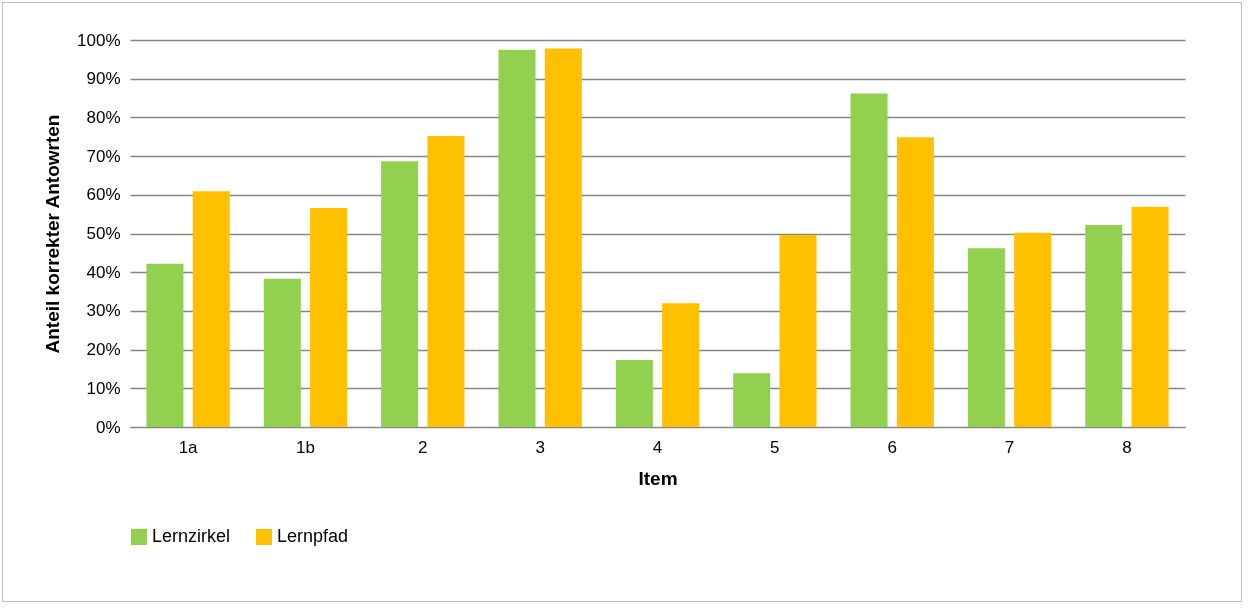 Image resolution: width=1248 pixels, height=608 pixels. I want to click on x-tick-label: 6, so click(892, 447).